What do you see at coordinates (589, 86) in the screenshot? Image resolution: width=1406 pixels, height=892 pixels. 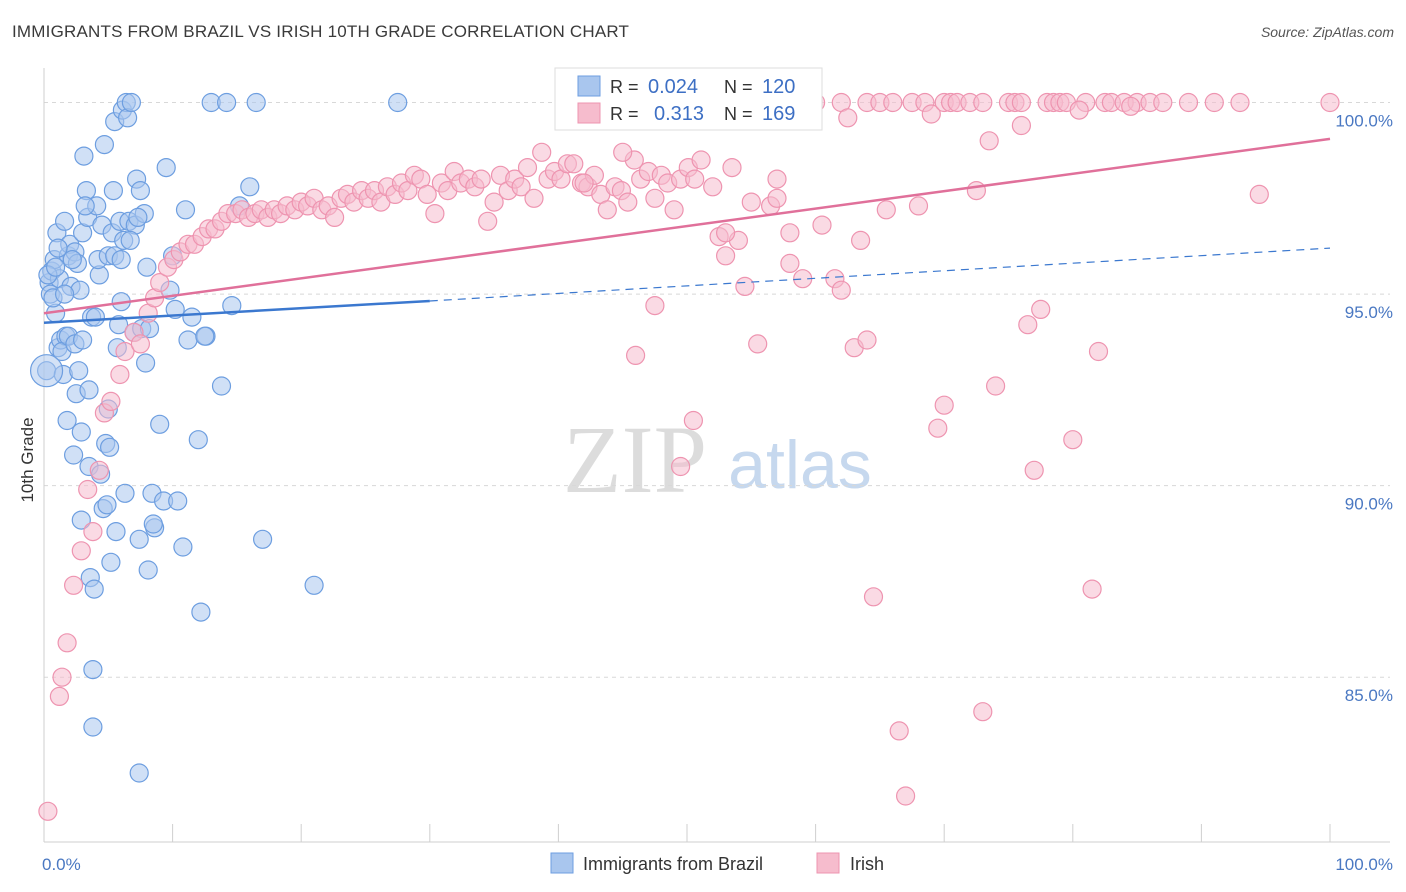 I see `legend-top-brazil-swatch` at bounding box center [589, 86].